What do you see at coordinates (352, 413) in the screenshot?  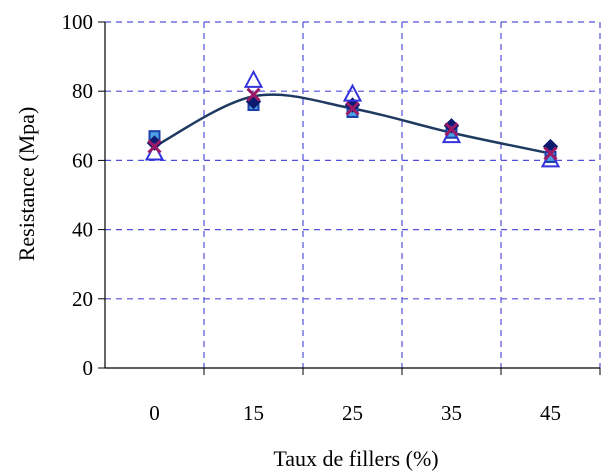 I see `x-tick-label: 25` at bounding box center [352, 413].